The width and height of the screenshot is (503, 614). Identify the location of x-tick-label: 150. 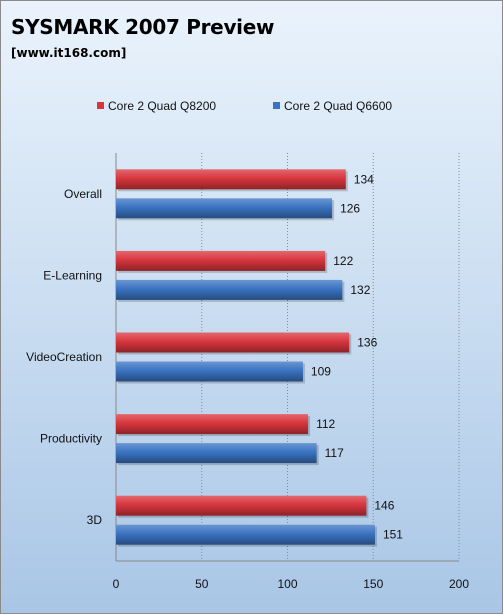
(373, 584).